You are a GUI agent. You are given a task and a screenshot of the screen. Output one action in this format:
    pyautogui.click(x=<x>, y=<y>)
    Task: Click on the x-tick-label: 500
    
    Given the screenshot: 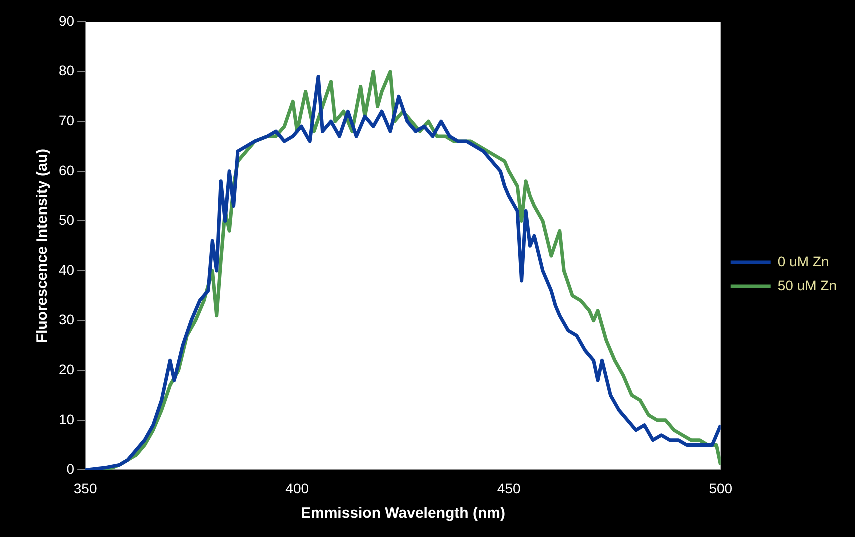 What is the action you would take?
    pyautogui.click(x=721, y=488)
    